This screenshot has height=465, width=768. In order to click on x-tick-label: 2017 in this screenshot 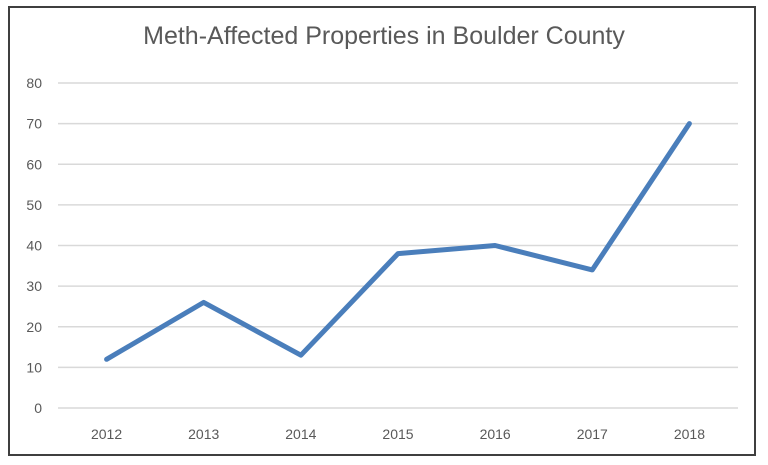, I will do `click(592, 434)`.